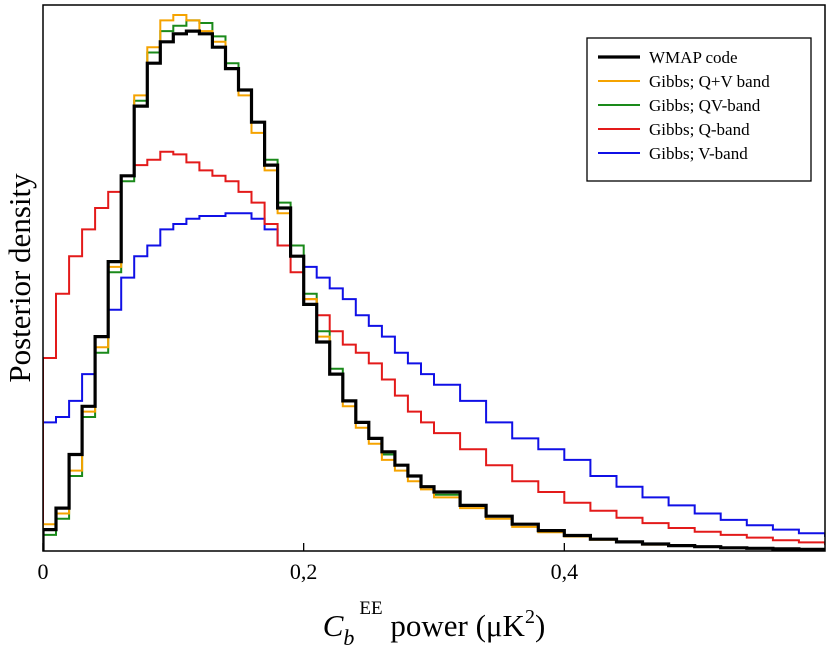 This screenshot has width=830, height=651. I want to click on x-tick-label: 0, so click(43, 571).